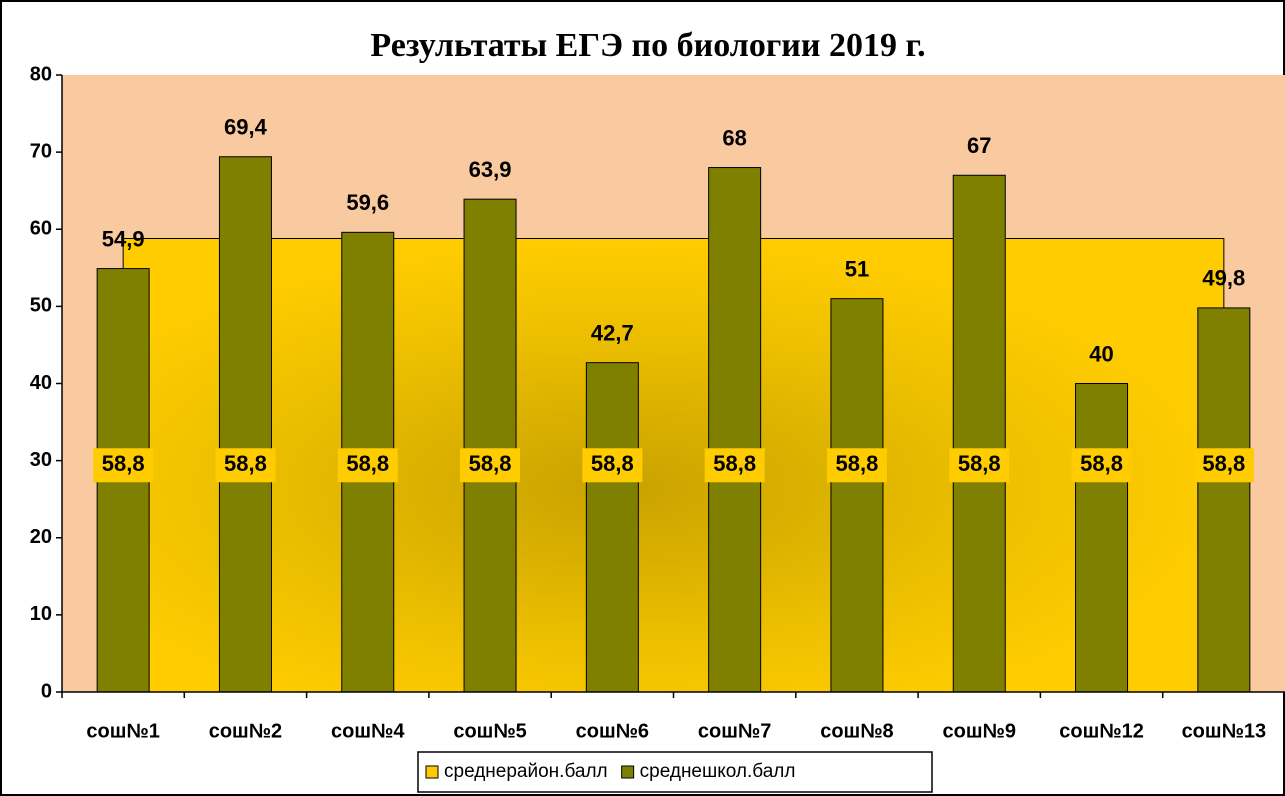  I want to click on legend-label: среднерайон.балл, so click(526, 771).